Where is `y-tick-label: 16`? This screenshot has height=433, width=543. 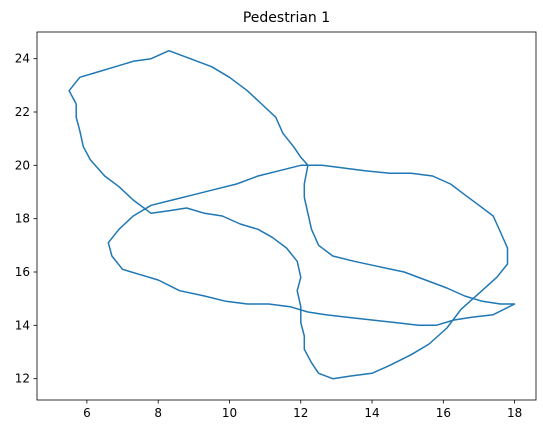
y-tick-label: 16 is located at coordinates (22, 272).